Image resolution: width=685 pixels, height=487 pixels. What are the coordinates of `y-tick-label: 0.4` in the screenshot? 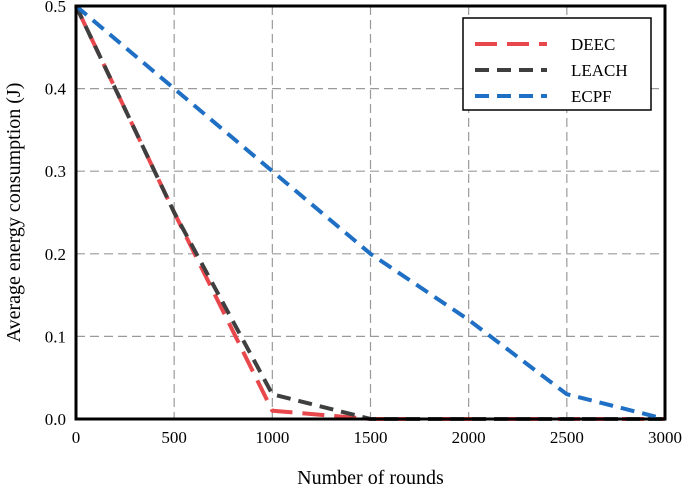 It's located at (56, 89).